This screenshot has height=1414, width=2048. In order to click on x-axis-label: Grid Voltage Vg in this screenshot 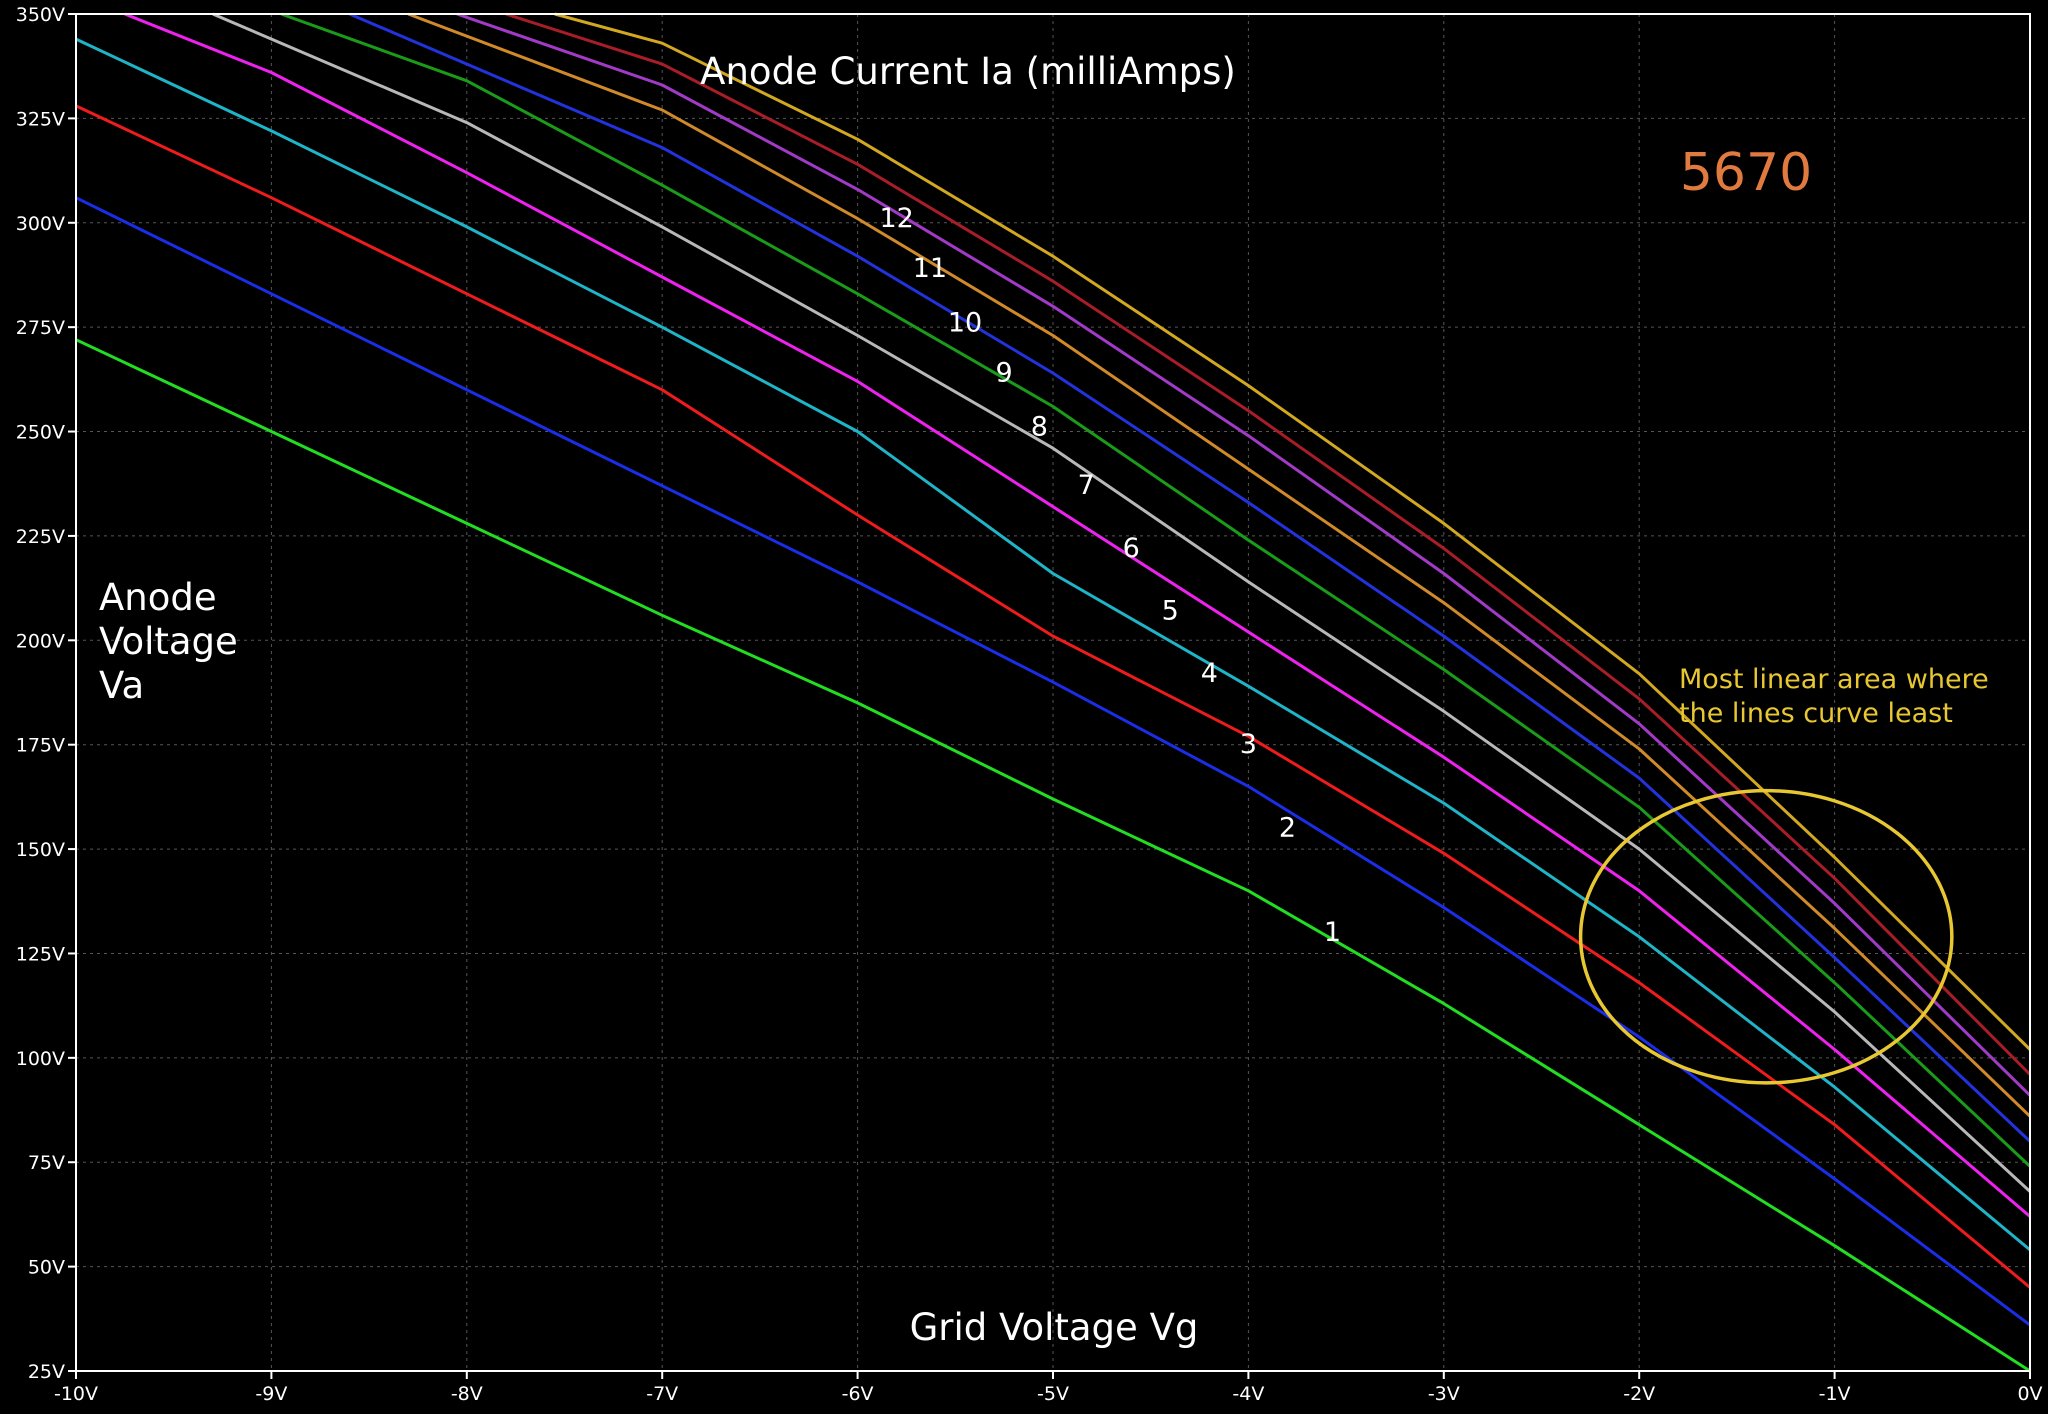, I will do `click(1054, 1327)`.